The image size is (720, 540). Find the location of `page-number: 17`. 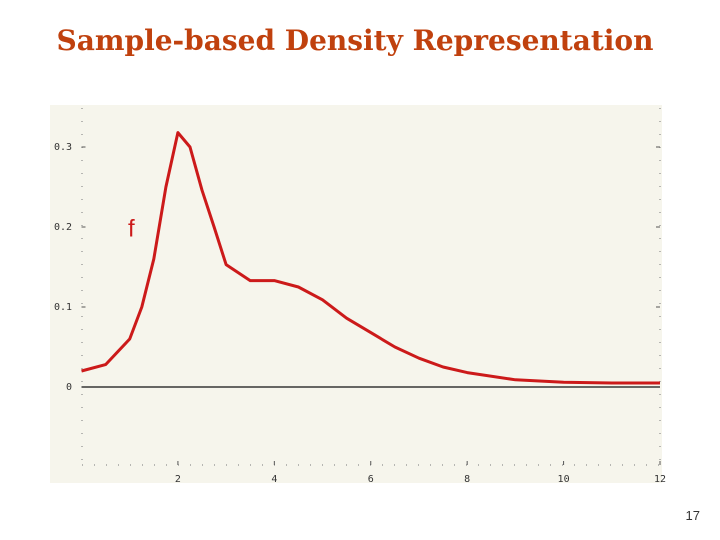

page-number: 17 is located at coordinates (693, 515).